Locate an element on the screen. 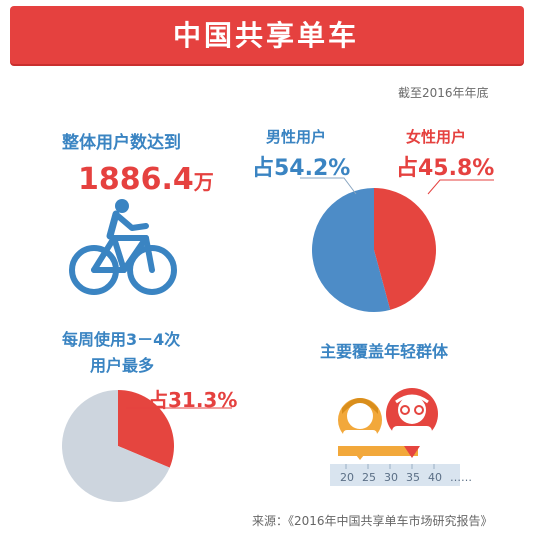  bicycle-icon is located at coordinates (123, 247).